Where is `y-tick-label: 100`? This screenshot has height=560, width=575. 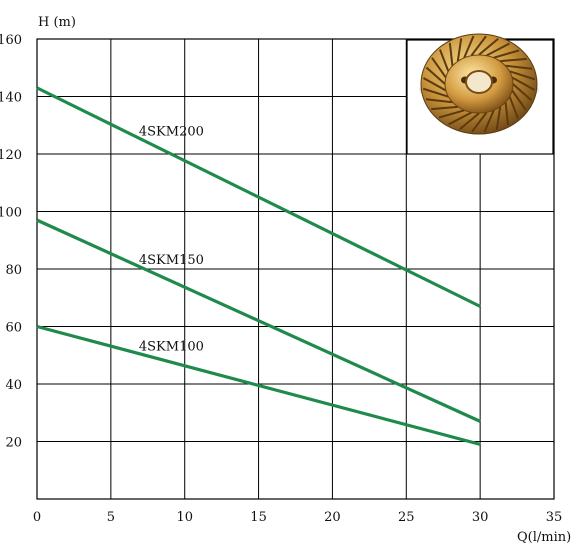 y-tick-label: 100 is located at coordinates (11, 213).